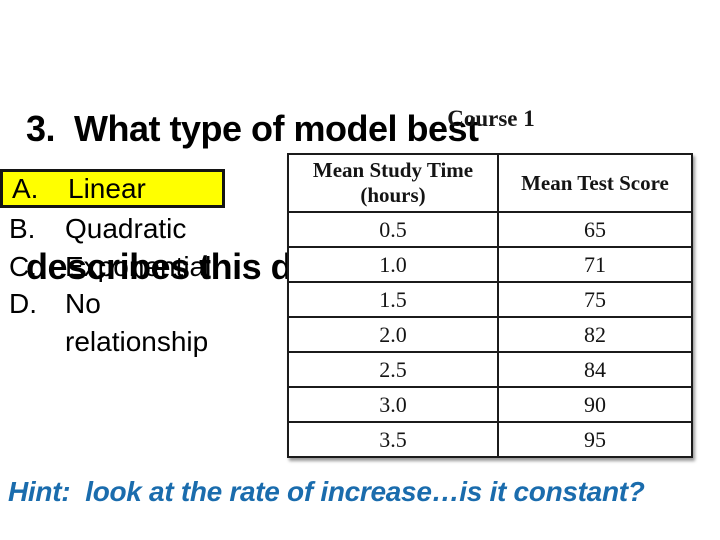 This screenshot has width=720, height=540. What do you see at coordinates (491, 118) in the screenshot?
I see `table-title: Course 1` at bounding box center [491, 118].